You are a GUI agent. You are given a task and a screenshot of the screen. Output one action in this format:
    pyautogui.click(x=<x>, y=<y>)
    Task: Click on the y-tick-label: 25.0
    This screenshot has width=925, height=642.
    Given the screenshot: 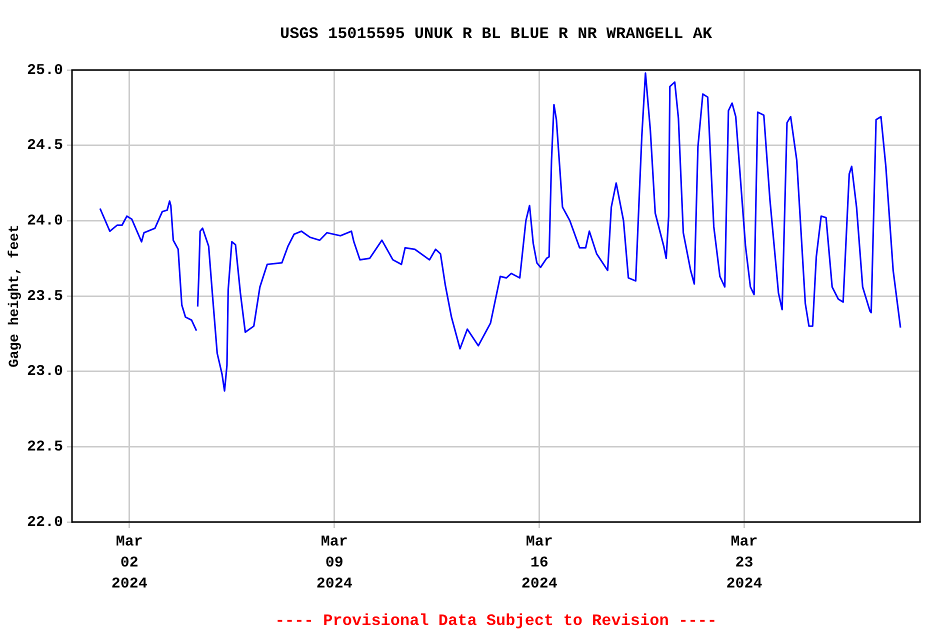 What is the action you would take?
    pyautogui.click(x=44, y=70)
    